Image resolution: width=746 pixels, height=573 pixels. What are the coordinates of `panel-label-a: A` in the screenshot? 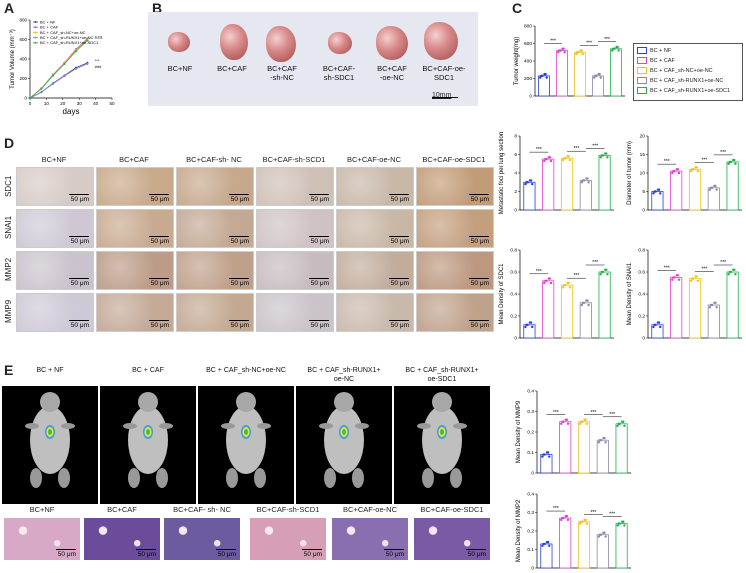 It's located at (9, 8).